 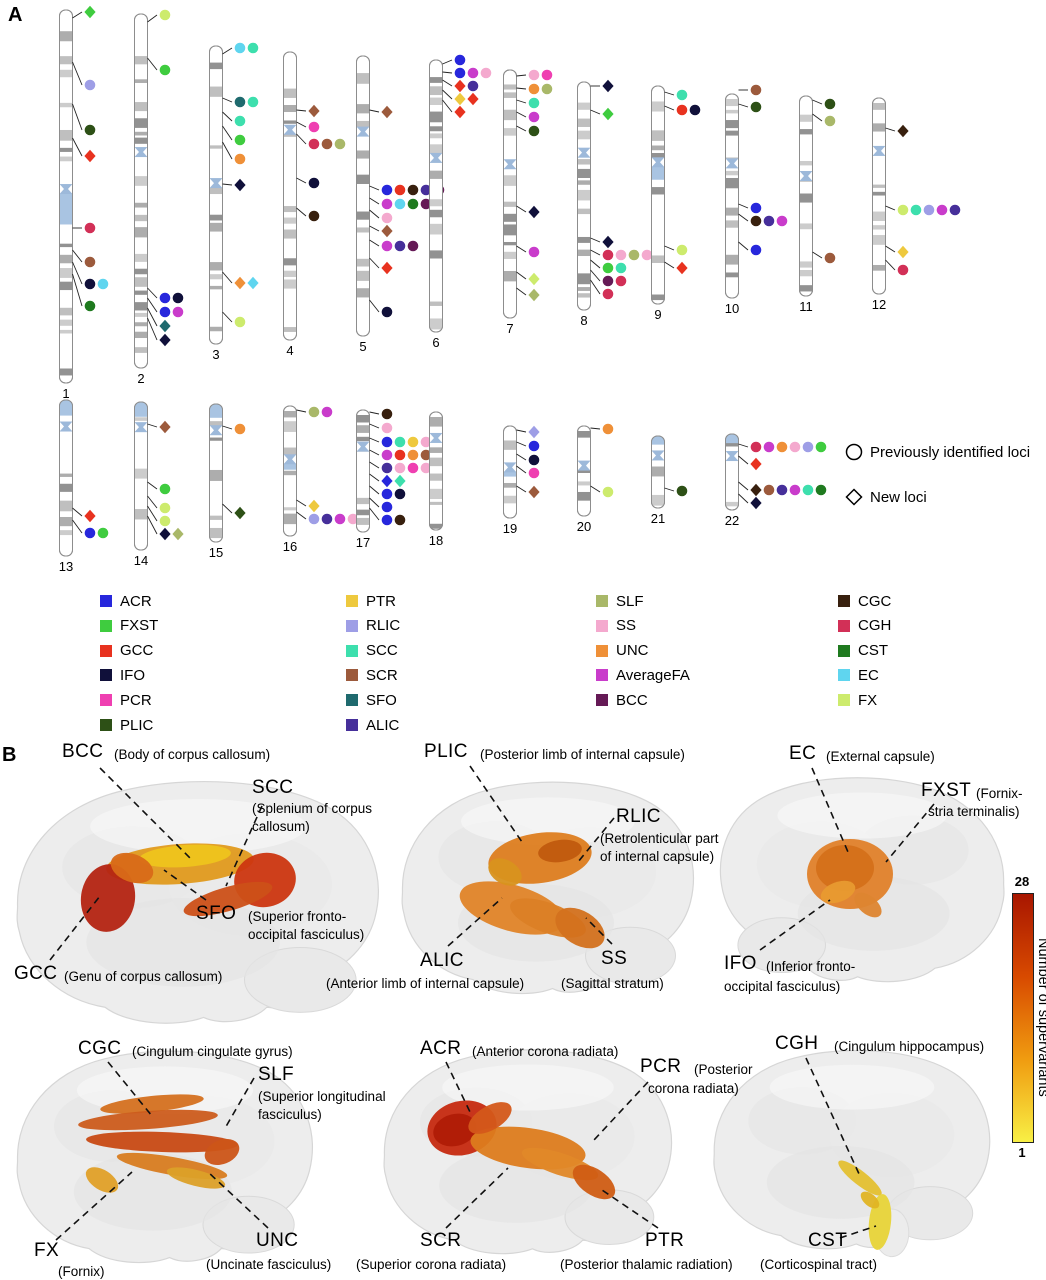 I want to click on leader-line-ALIC, so click(x=475, y=922).